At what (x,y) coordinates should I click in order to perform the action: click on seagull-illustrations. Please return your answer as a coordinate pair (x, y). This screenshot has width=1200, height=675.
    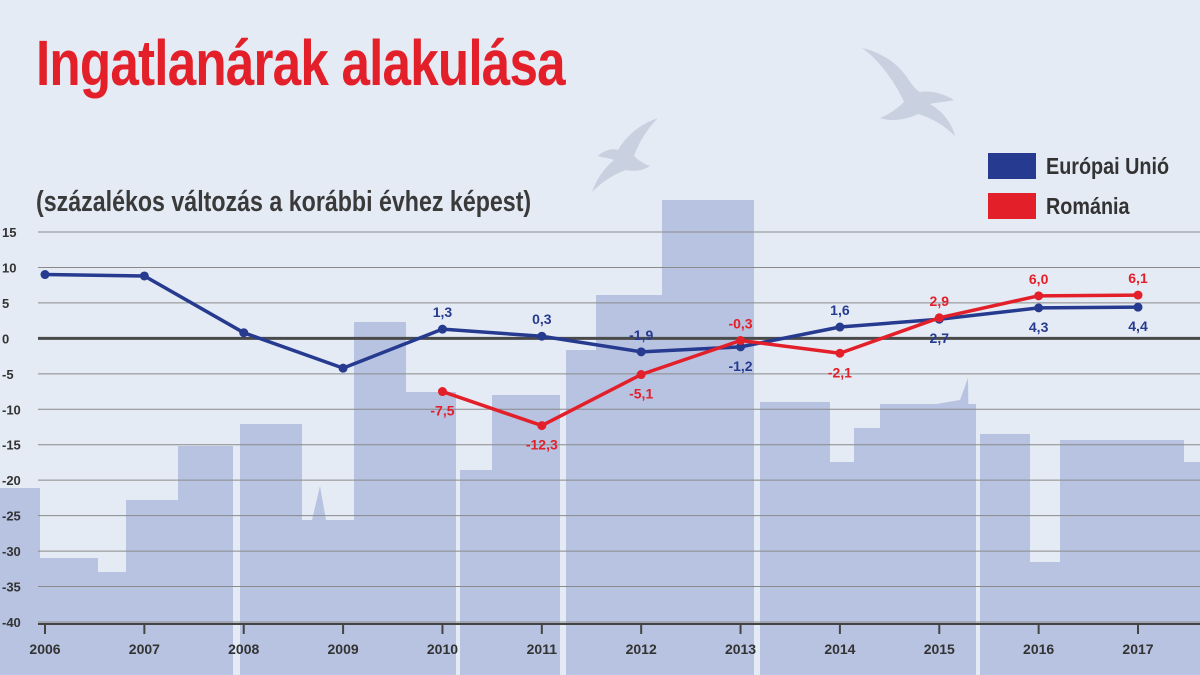
    Looking at the image, I should click on (773, 120).